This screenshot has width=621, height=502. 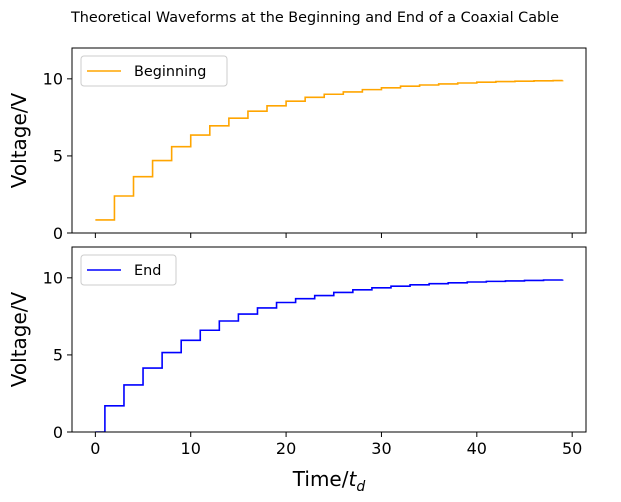 I want to click on x-tick-label: 50, so click(x=572, y=448).